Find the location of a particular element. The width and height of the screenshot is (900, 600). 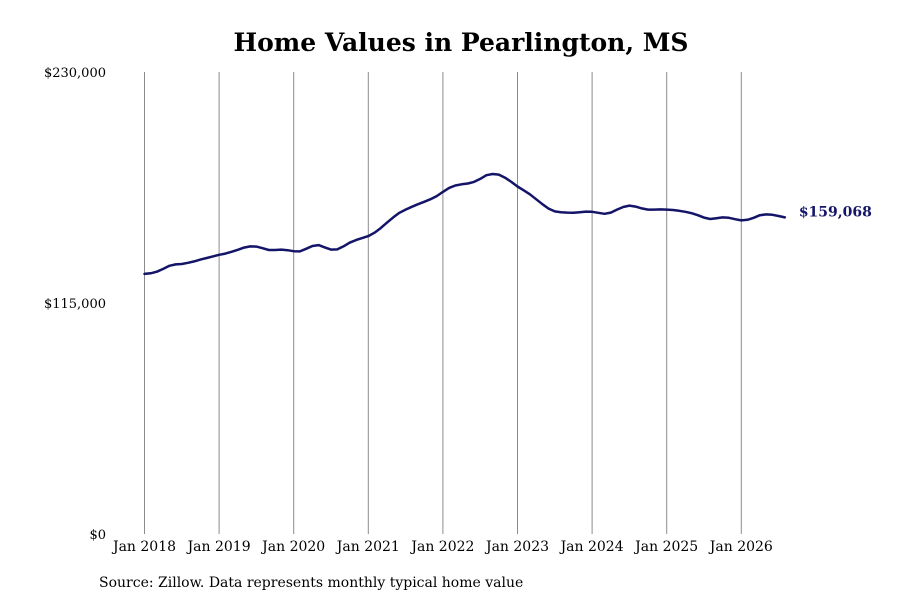

y-tick-label: $115,000 is located at coordinates (75, 304).